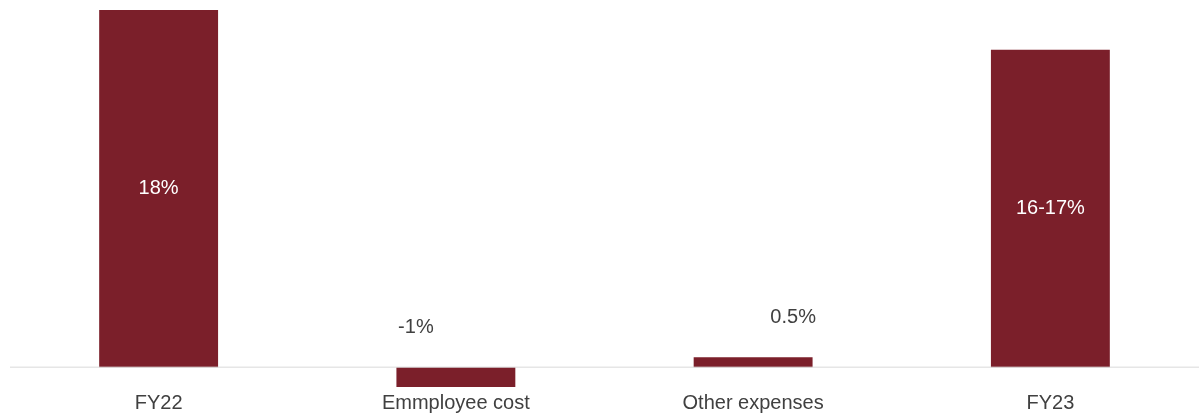 The height and width of the screenshot is (419, 1199). I want to click on data-label: 16-17%, so click(1050, 206).